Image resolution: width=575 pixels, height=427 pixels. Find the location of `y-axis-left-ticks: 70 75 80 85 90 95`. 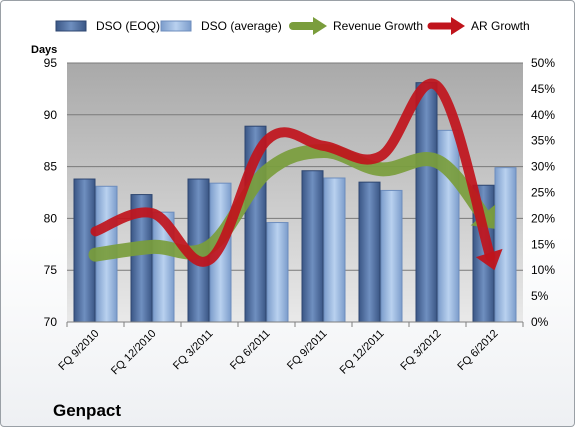

y-axis-left-ticks: 70 75 80 85 90 95 is located at coordinates (51, 192).